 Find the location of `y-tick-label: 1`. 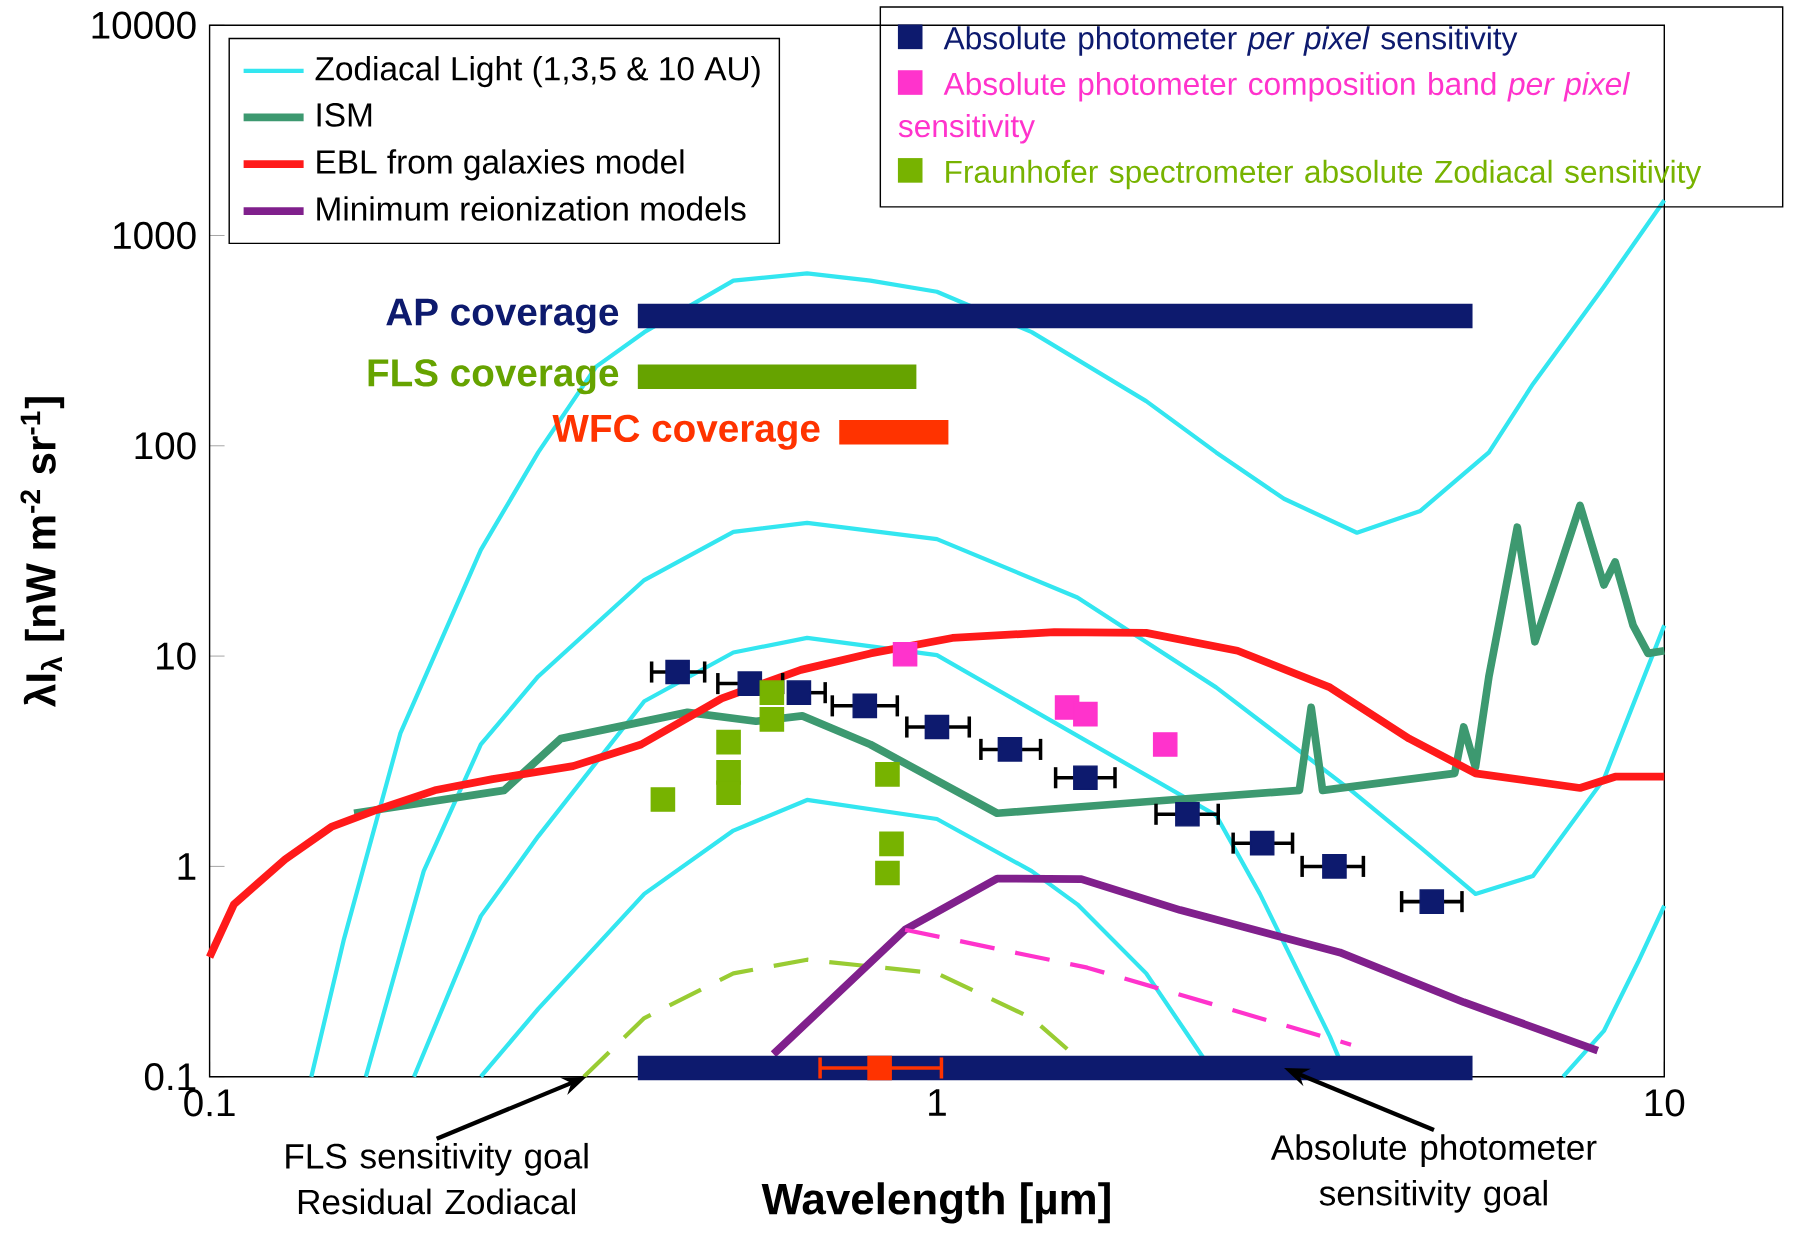

y-tick-label: 1 is located at coordinates (187, 866).